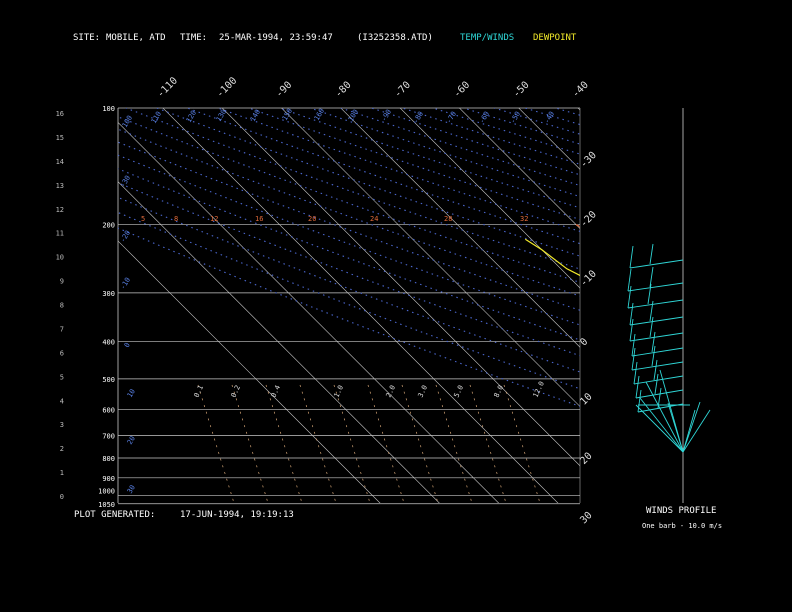 Image resolution: width=792 pixels, height=612 pixels. What do you see at coordinates (681, 511) in the screenshot?
I see `winds-profile-title: WINDS PROFILE` at bounding box center [681, 511].